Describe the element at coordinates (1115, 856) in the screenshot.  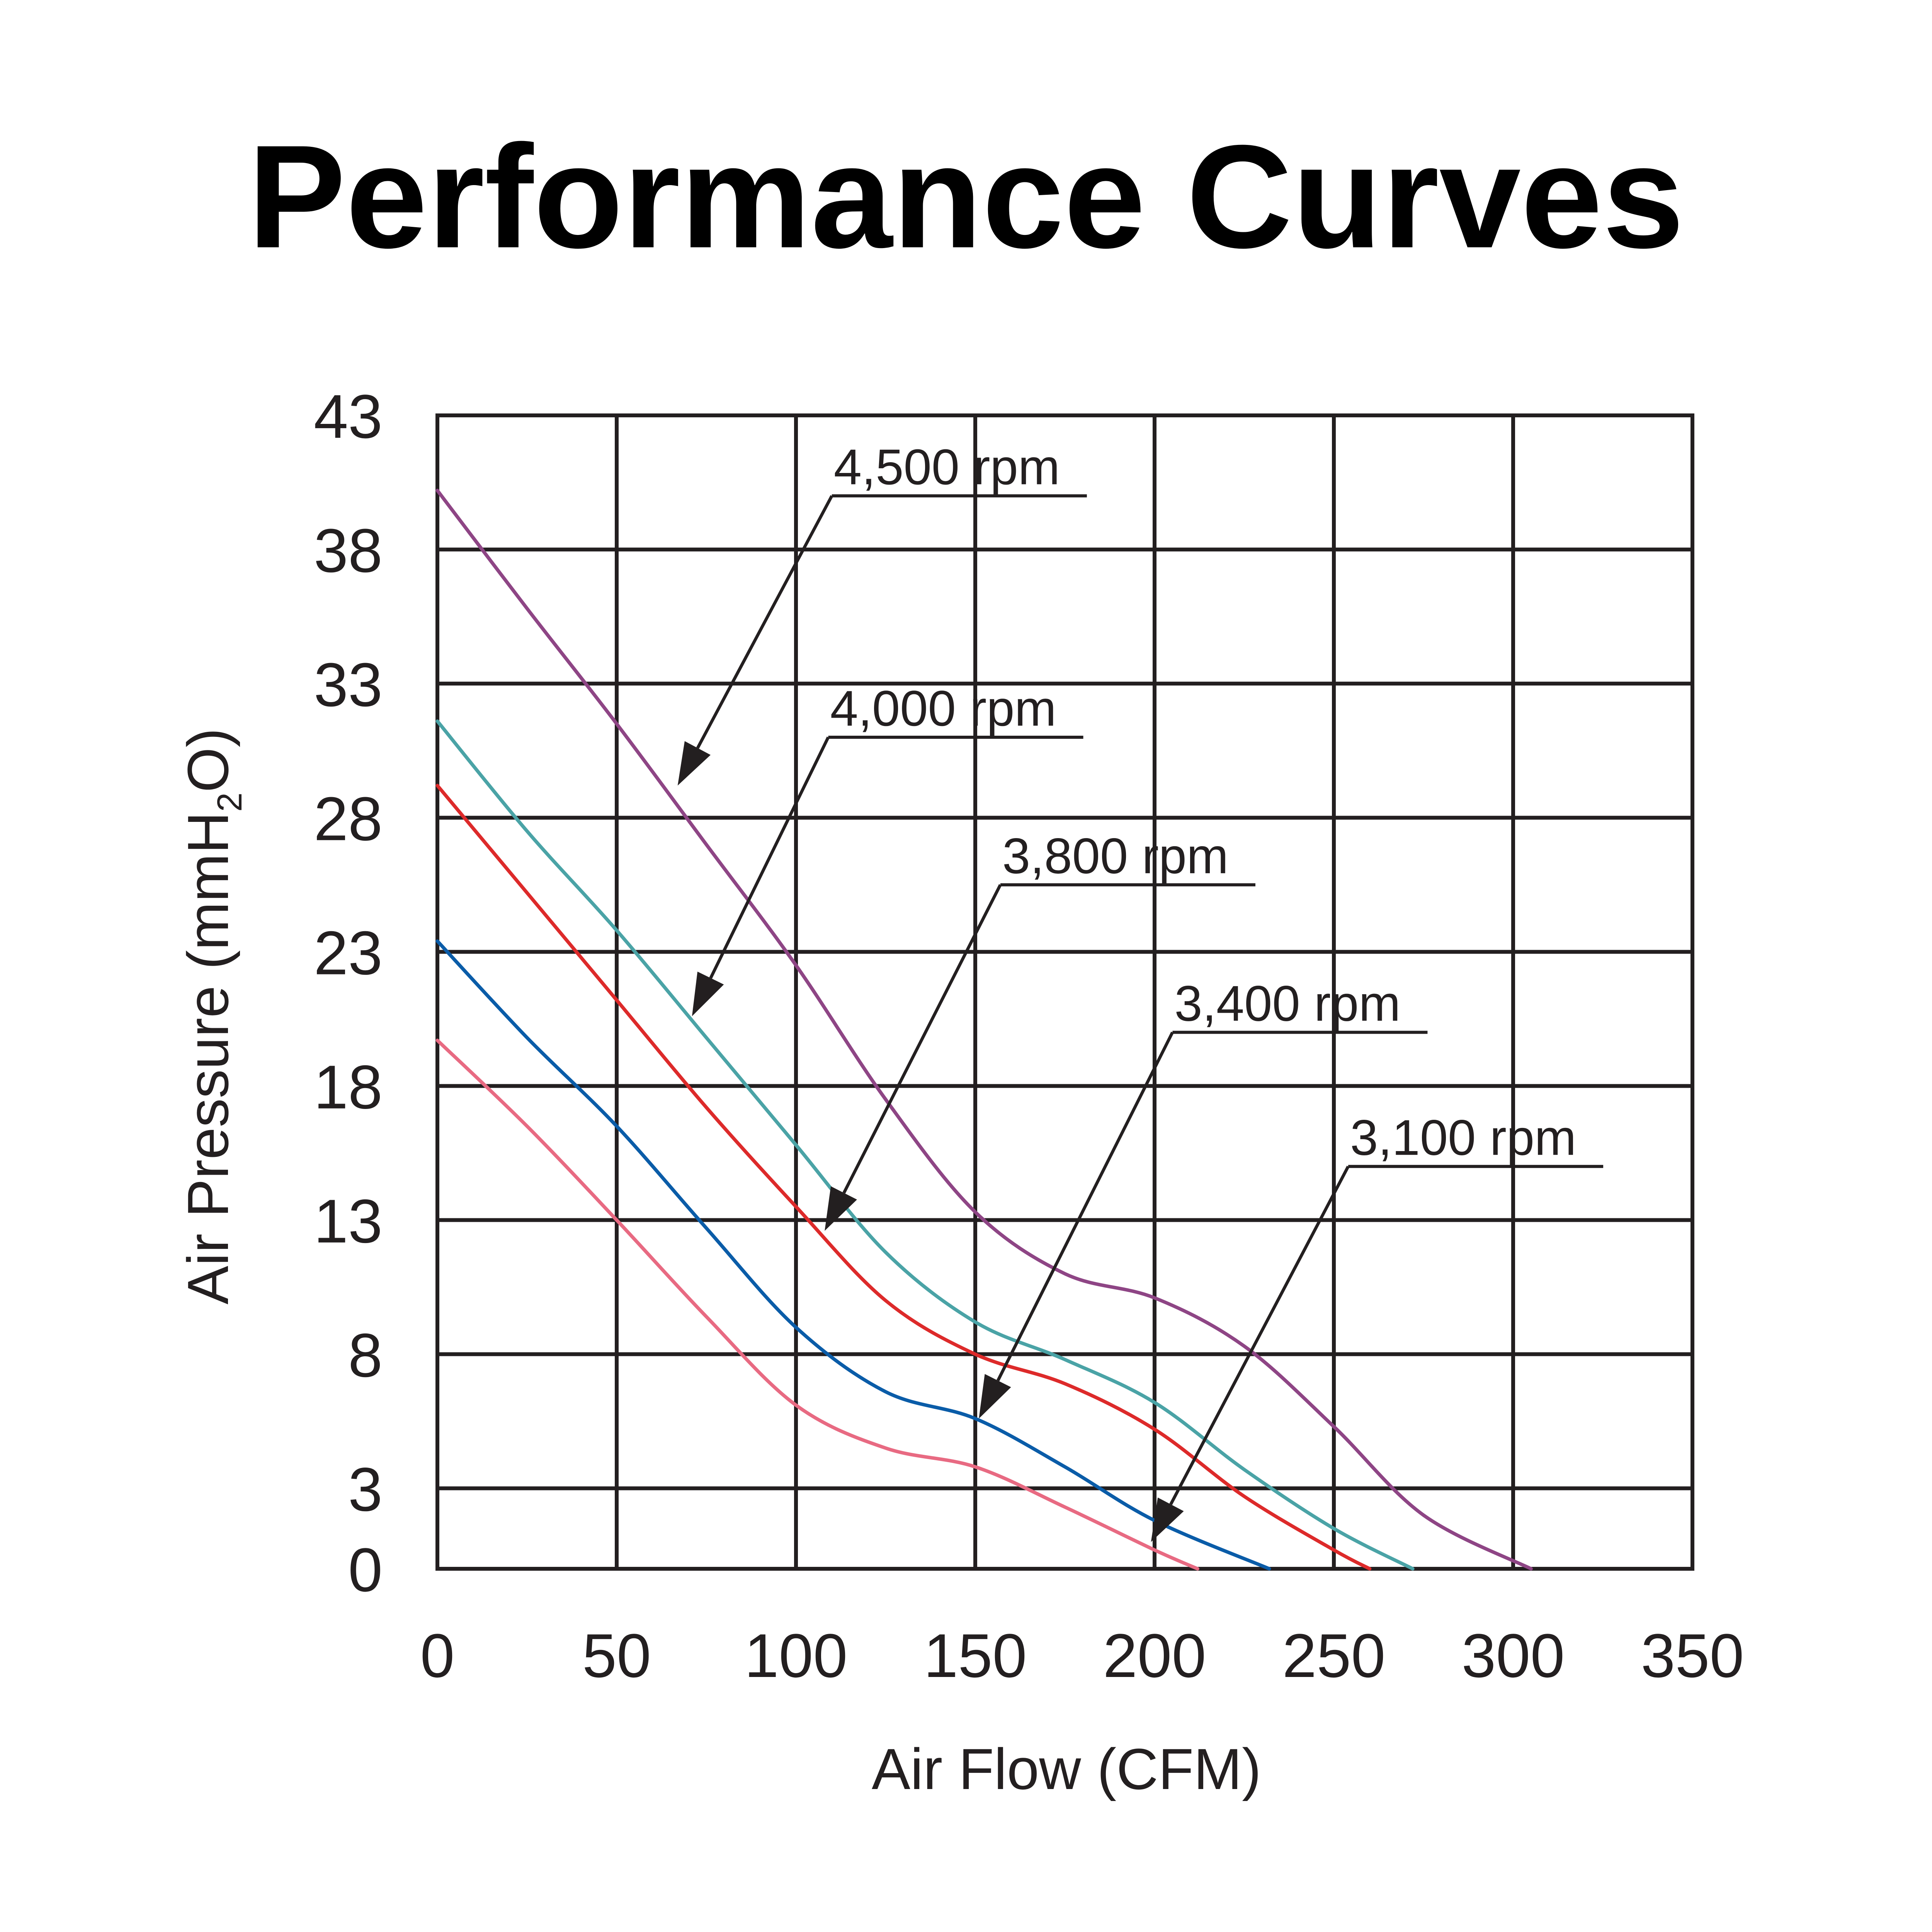
I see `annotation-label-3800-rpm: 3,800 rpm` at that location.